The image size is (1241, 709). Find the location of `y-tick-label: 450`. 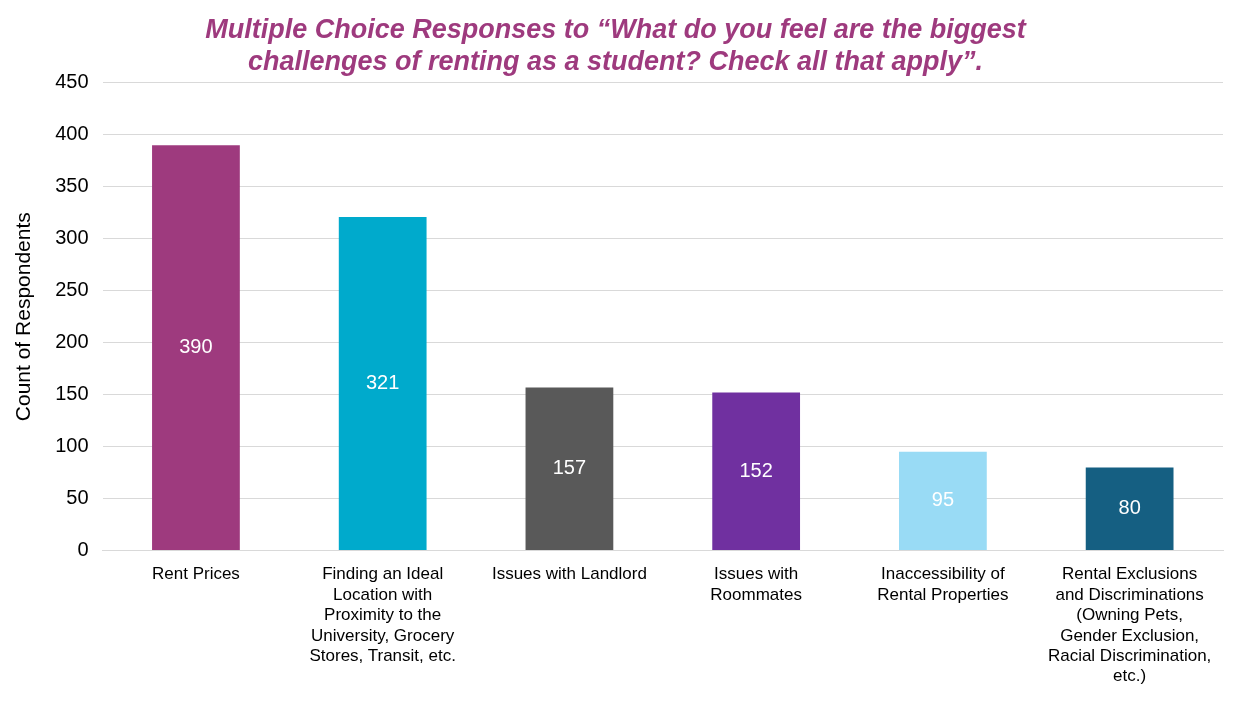

y-tick-label: 450 is located at coordinates (72, 81).